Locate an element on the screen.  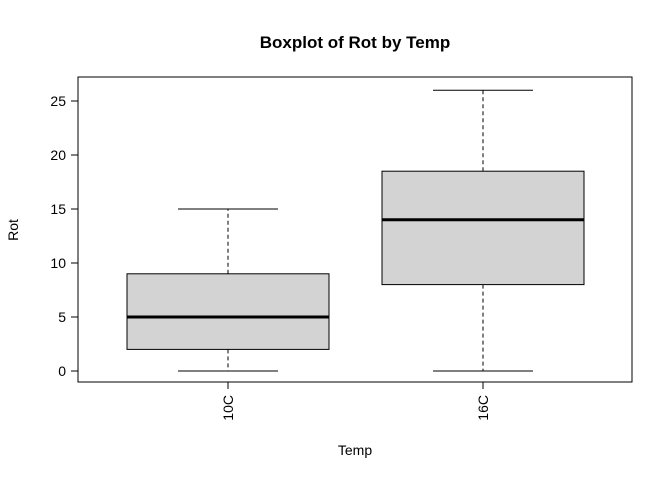
box-10C is located at coordinates (228, 290).